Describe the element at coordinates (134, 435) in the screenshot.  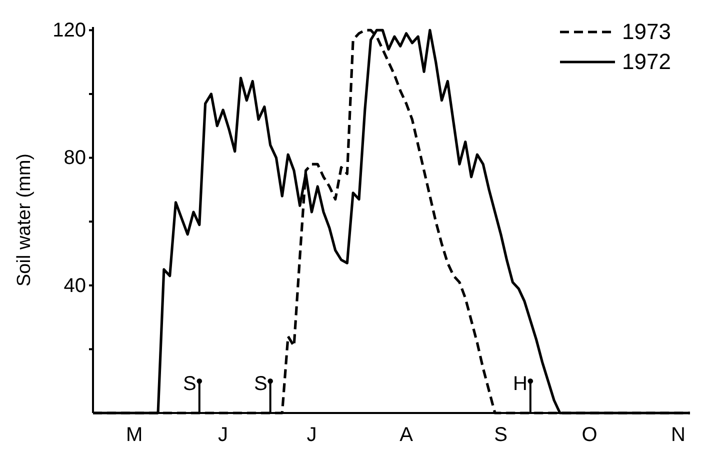
I see `x-tick-label: M` at that location.